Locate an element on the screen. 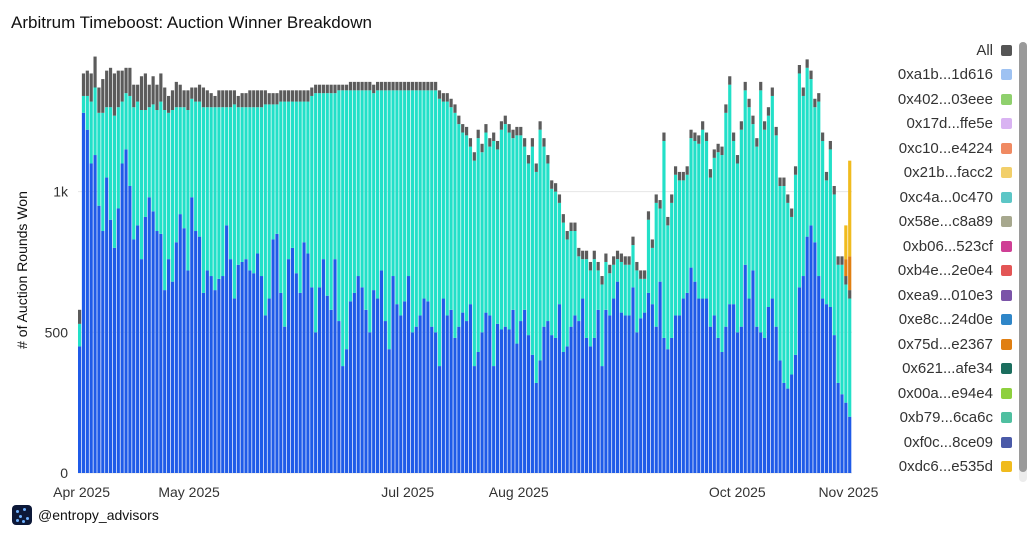 The width and height of the screenshot is (1032, 539). legend-item: 0xb4e...2e0e4 is located at coordinates (945, 271).